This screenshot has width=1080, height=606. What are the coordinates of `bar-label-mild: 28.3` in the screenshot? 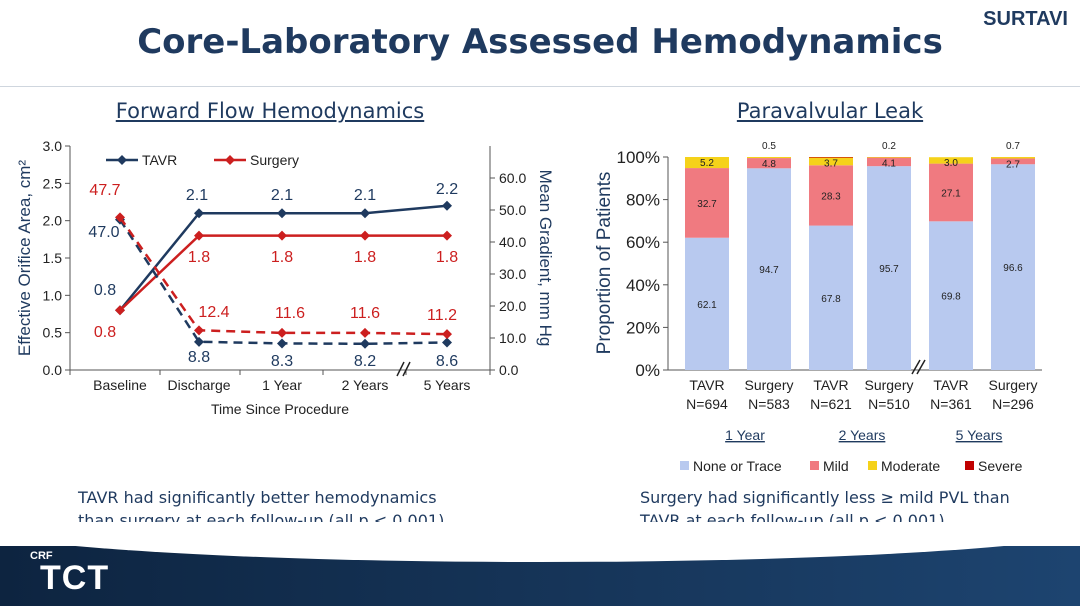 It's located at (831, 196).